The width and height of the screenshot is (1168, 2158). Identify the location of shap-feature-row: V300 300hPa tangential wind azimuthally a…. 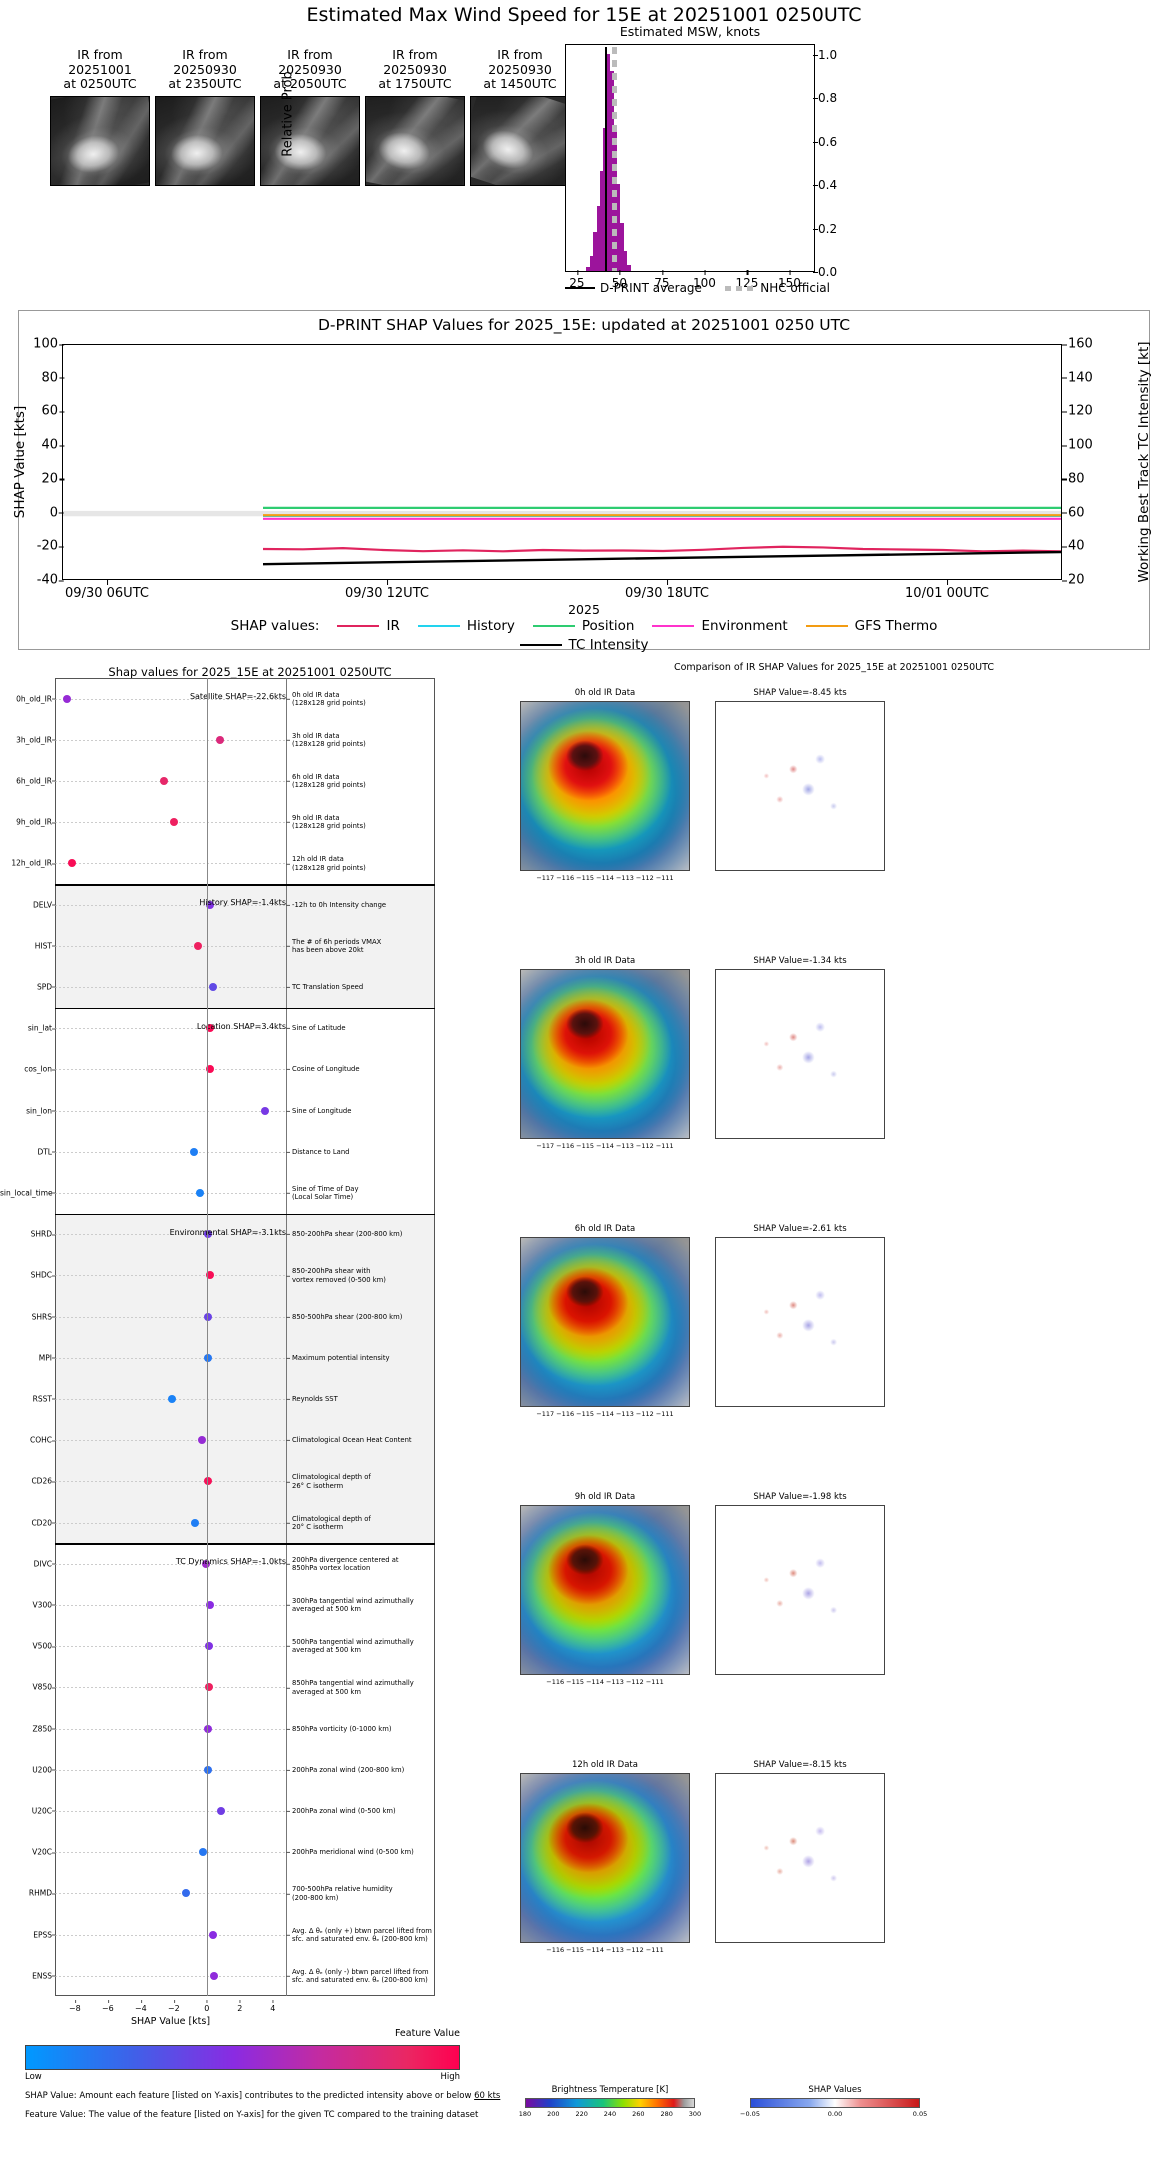
(250, 1604).